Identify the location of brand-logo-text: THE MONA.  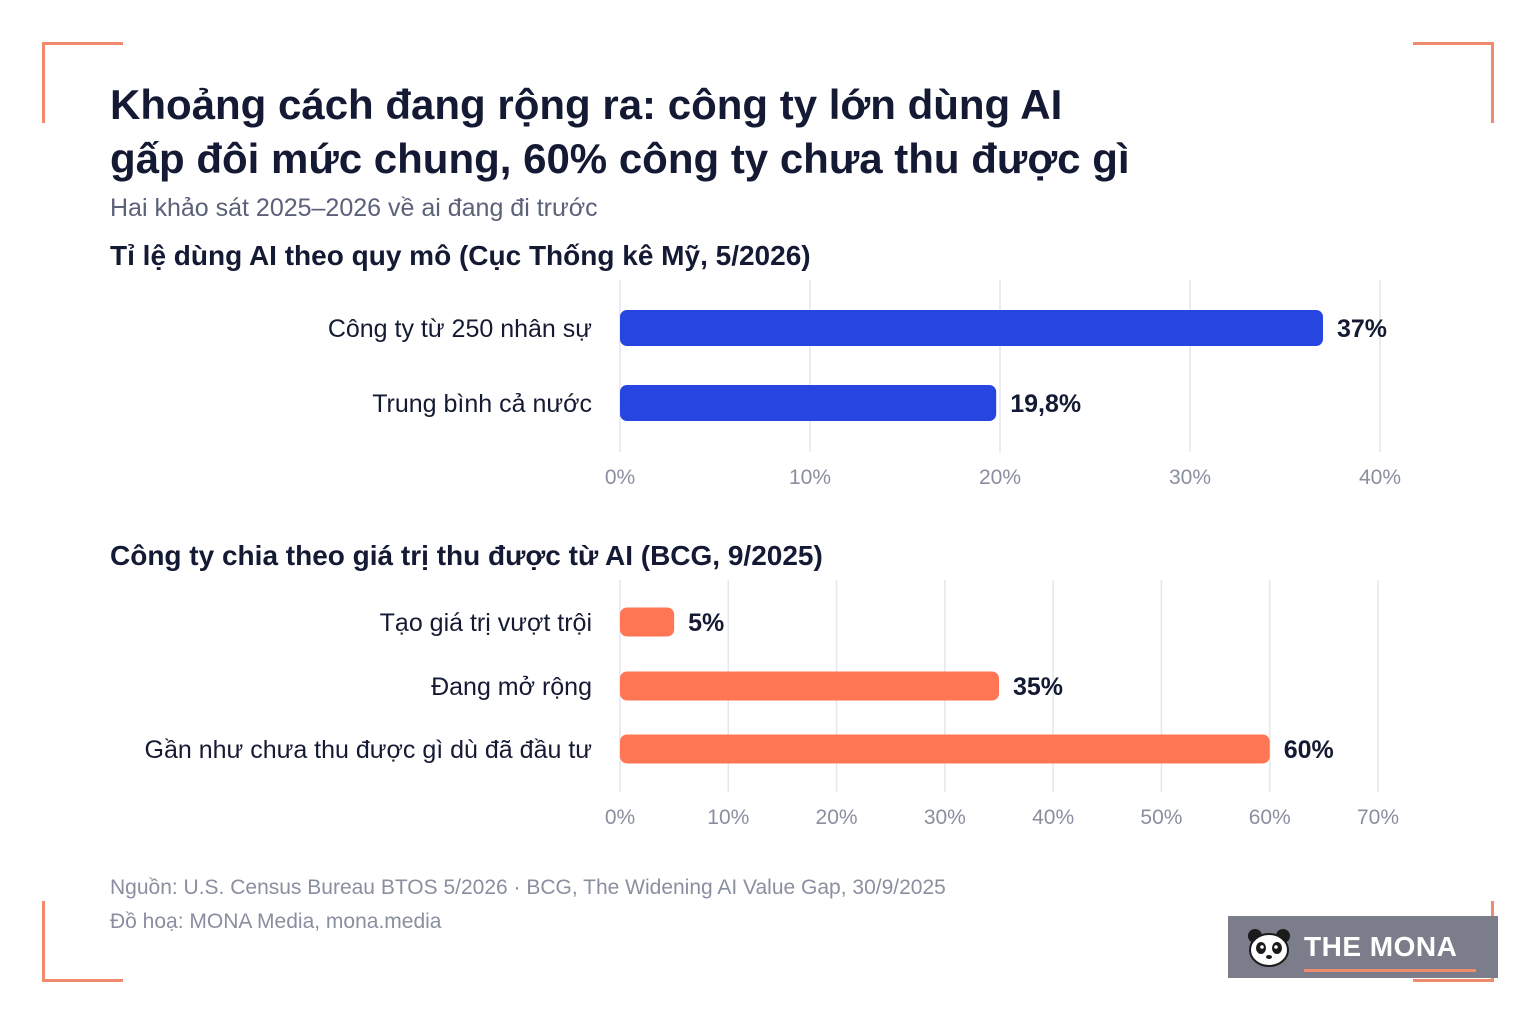
(1381, 946).